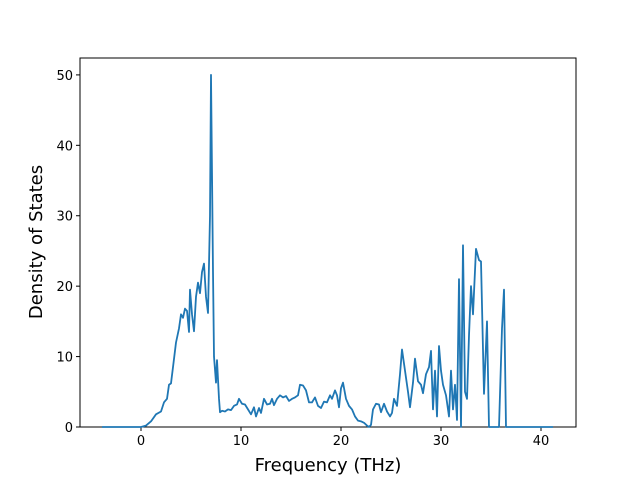 Image resolution: width=640 pixels, height=480 pixels. I want to click on x-tick-label: 40, so click(541, 441).